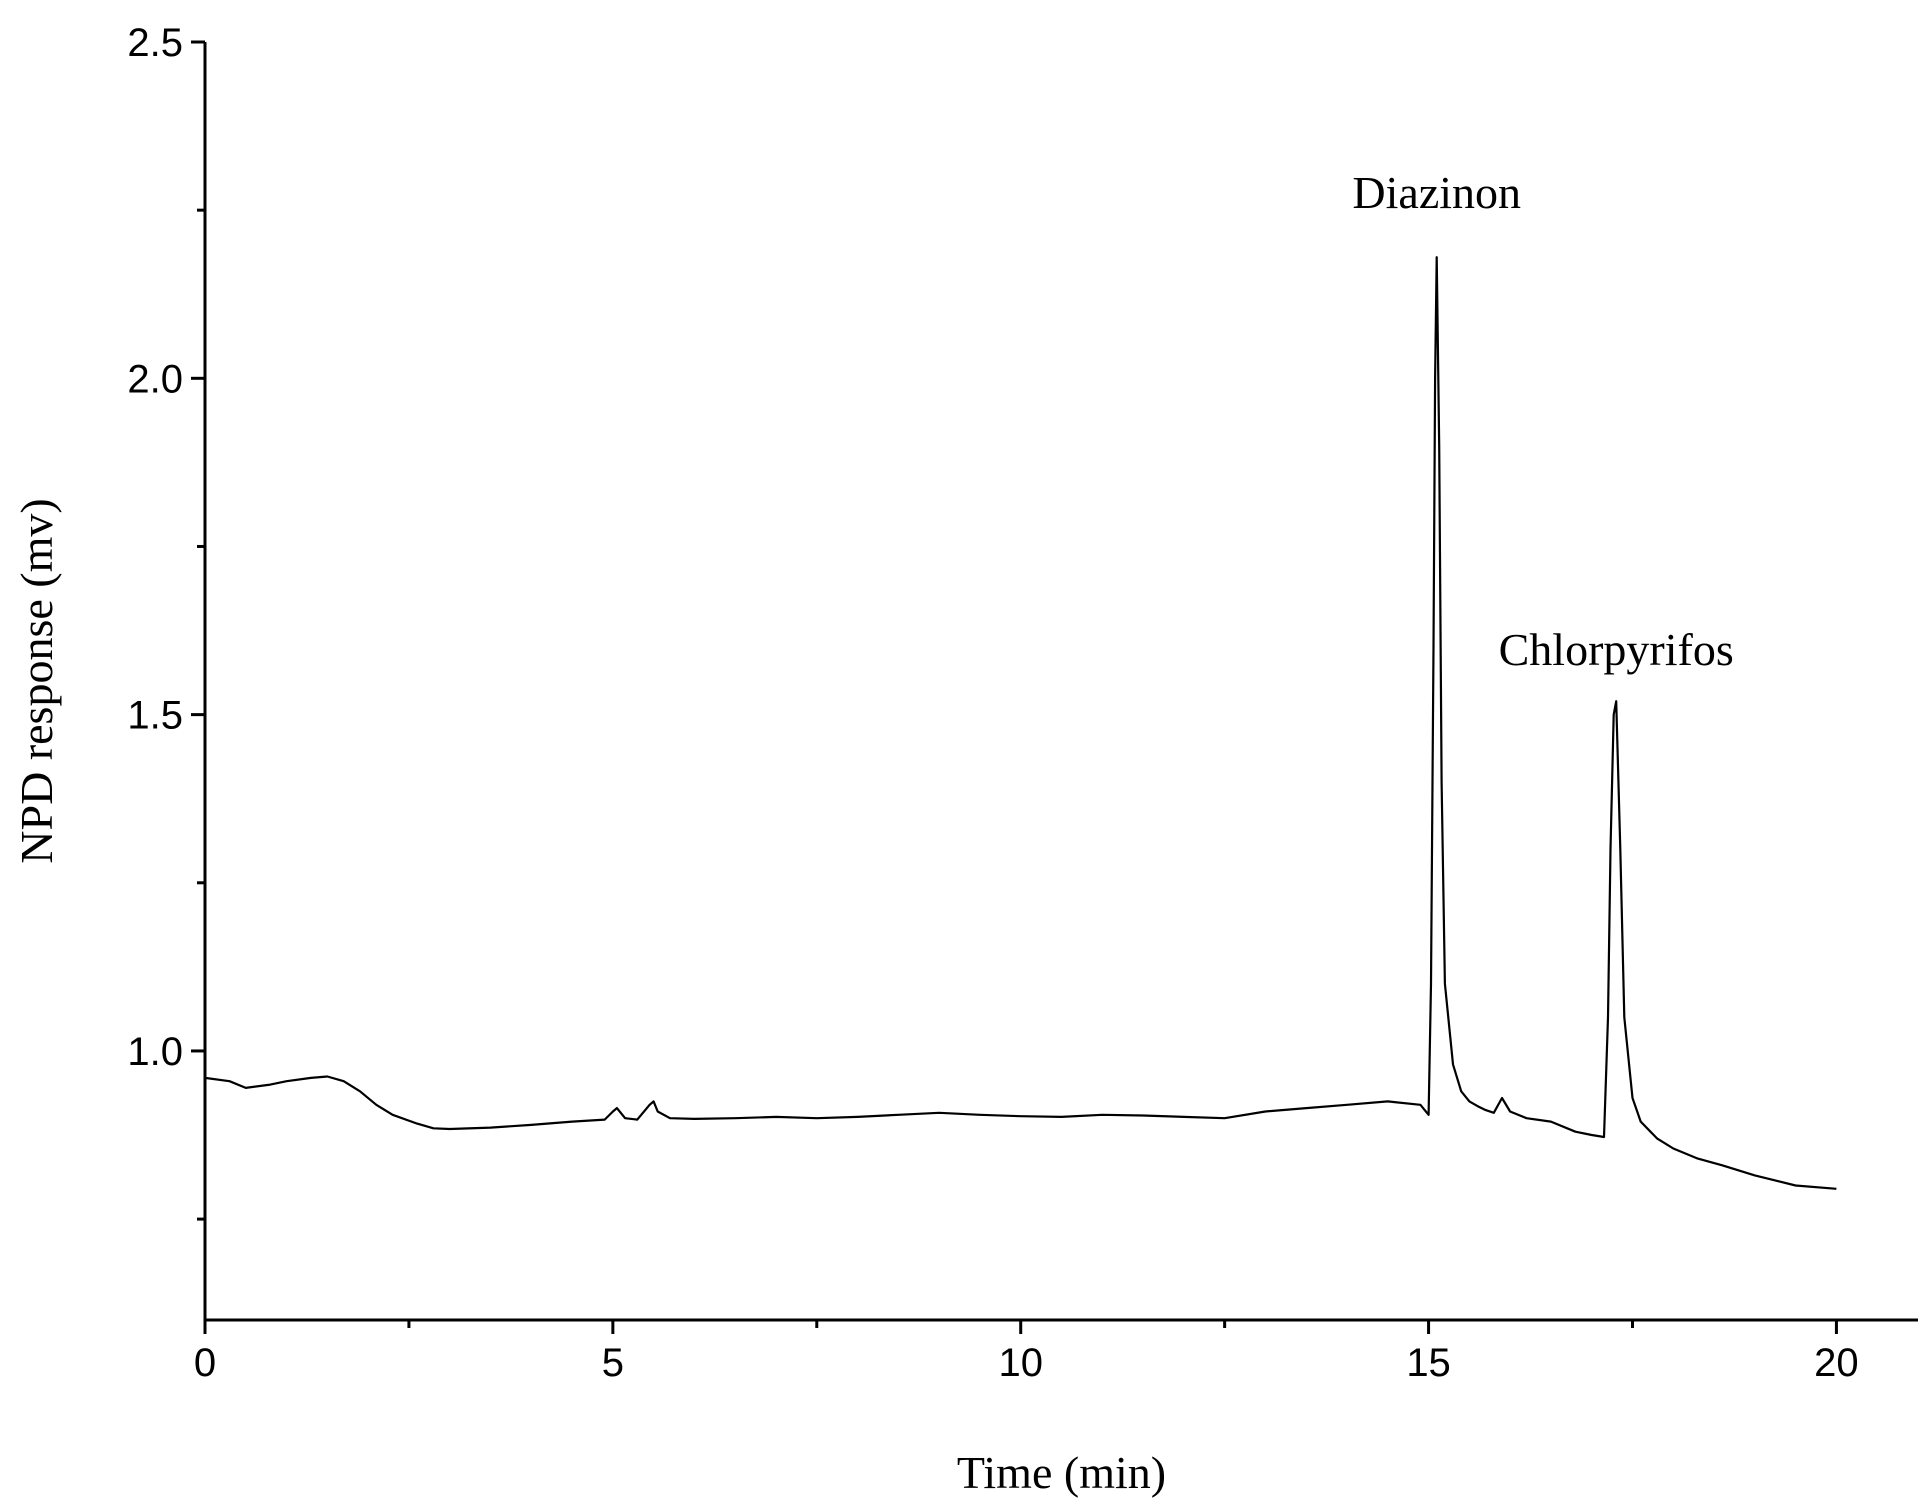  Describe the element at coordinates (1436, 192) in the screenshot. I see `peak-label: Diazinon` at that location.